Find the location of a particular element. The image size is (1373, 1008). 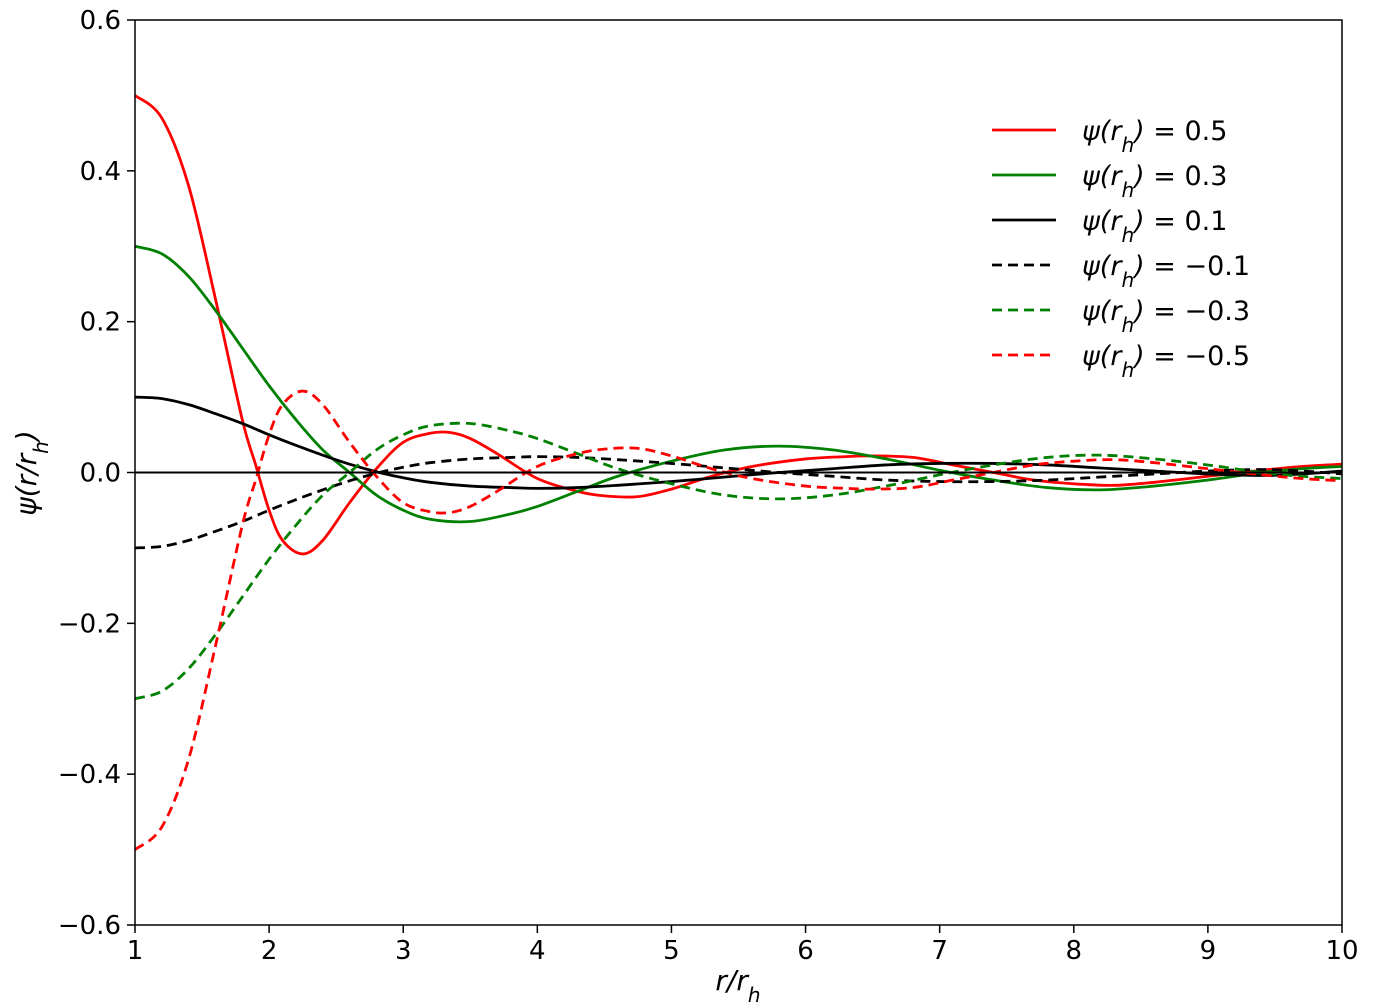

legend-label: ψ(rh) = −0.5 is located at coordinates (1166, 361).